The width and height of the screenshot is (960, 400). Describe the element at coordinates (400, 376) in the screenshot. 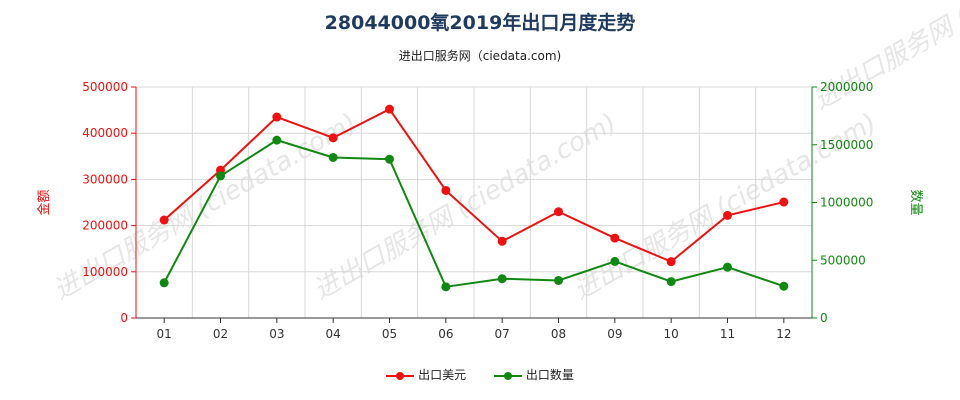

I see `legend-swatch-usd` at that location.